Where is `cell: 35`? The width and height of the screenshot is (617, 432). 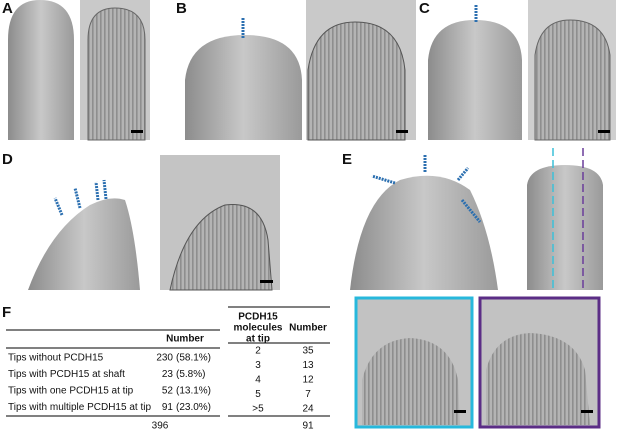 cell: 35 is located at coordinates (308, 351).